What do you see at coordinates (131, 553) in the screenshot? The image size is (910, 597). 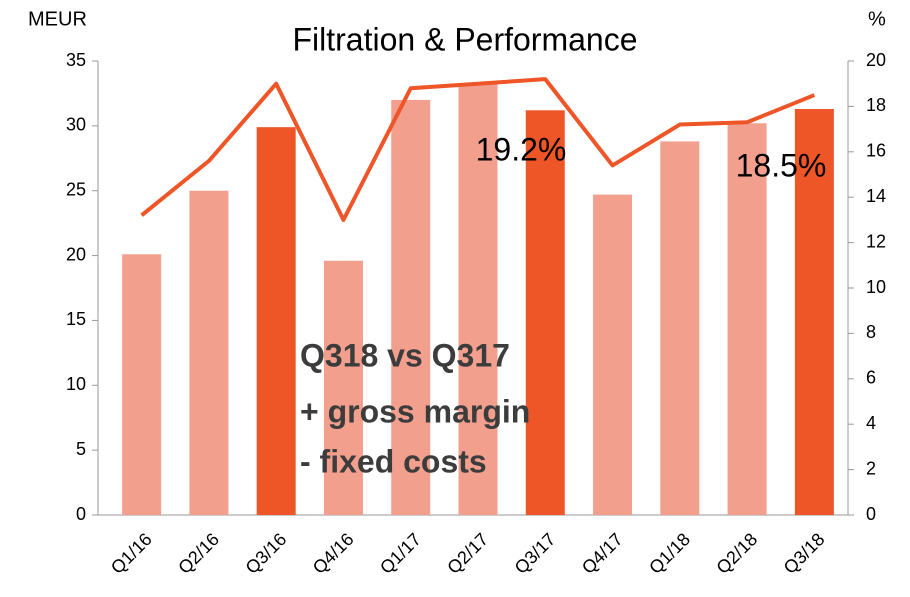 I see `x-tick-label: Q1/16` at bounding box center [131, 553].